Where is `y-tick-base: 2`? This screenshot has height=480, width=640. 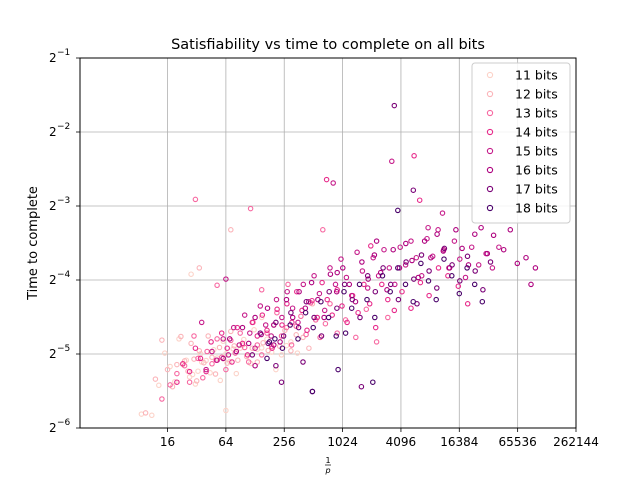 y-tick-base: 2 is located at coordinates (53, 132).